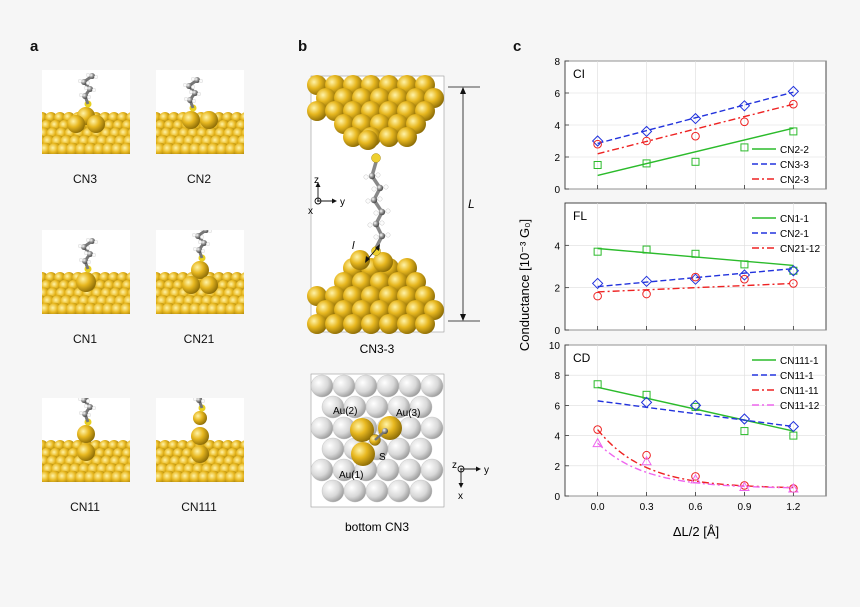 Image resolution: width=860 pixels, height=607 pixels. Describe the element at coordinates (470, 481) in the screenshot. I see `top-view-axes-icon: z y x` at that location.